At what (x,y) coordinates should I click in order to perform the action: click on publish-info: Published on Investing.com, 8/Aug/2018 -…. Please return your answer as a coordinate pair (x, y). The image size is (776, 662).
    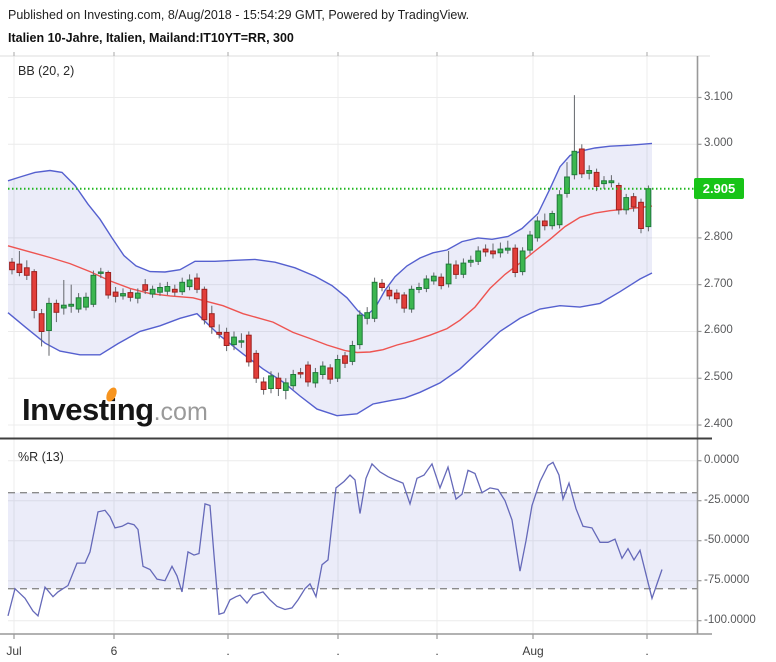
    Looking at the image, I should click on (239, 15).